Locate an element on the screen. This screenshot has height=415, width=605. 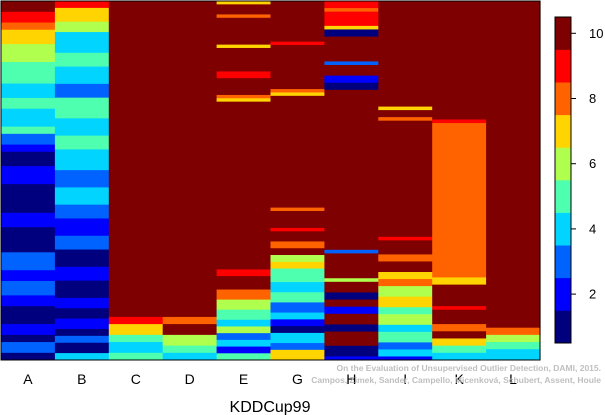
colorbar: 2 4 6 8 10 is located at coordinates (578, 180).